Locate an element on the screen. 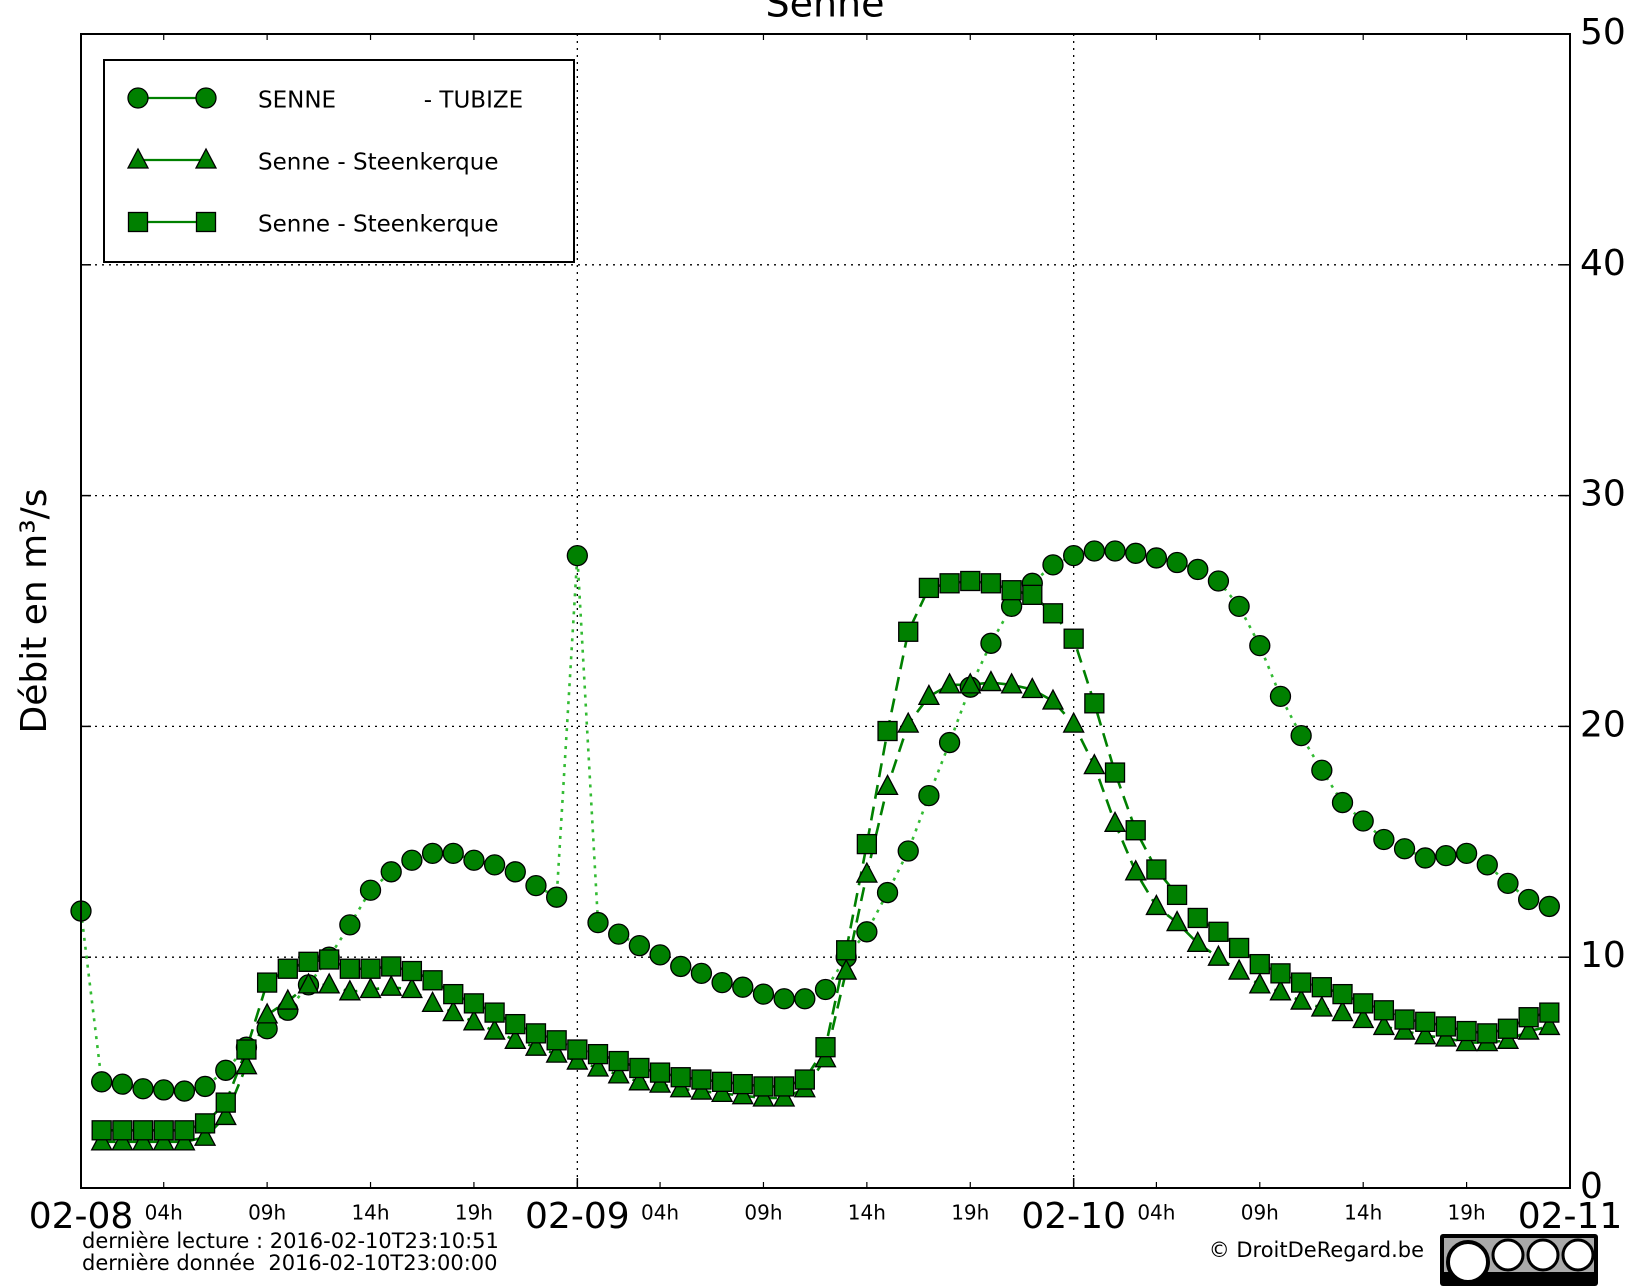 Image resolution: width=1636 pixels, height=1286 pixels. y-tick-label: 10 is located at coordinates (1603, 955).